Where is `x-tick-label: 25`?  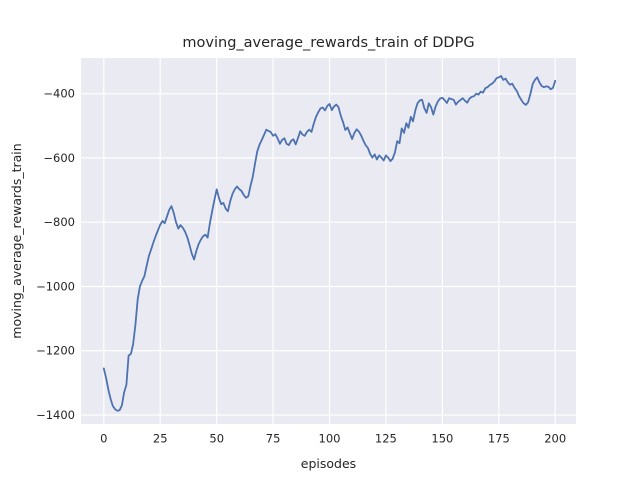
x-tick-label: 25 is located at coordinates (160, 439).